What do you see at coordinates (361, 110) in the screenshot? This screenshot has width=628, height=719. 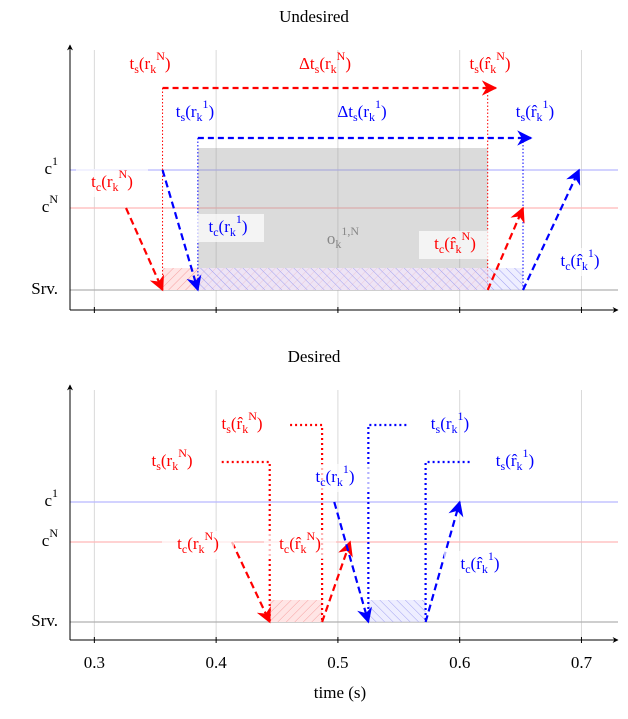 I see `span-label: Δts(rk1)` at bounding box center [361, 110].